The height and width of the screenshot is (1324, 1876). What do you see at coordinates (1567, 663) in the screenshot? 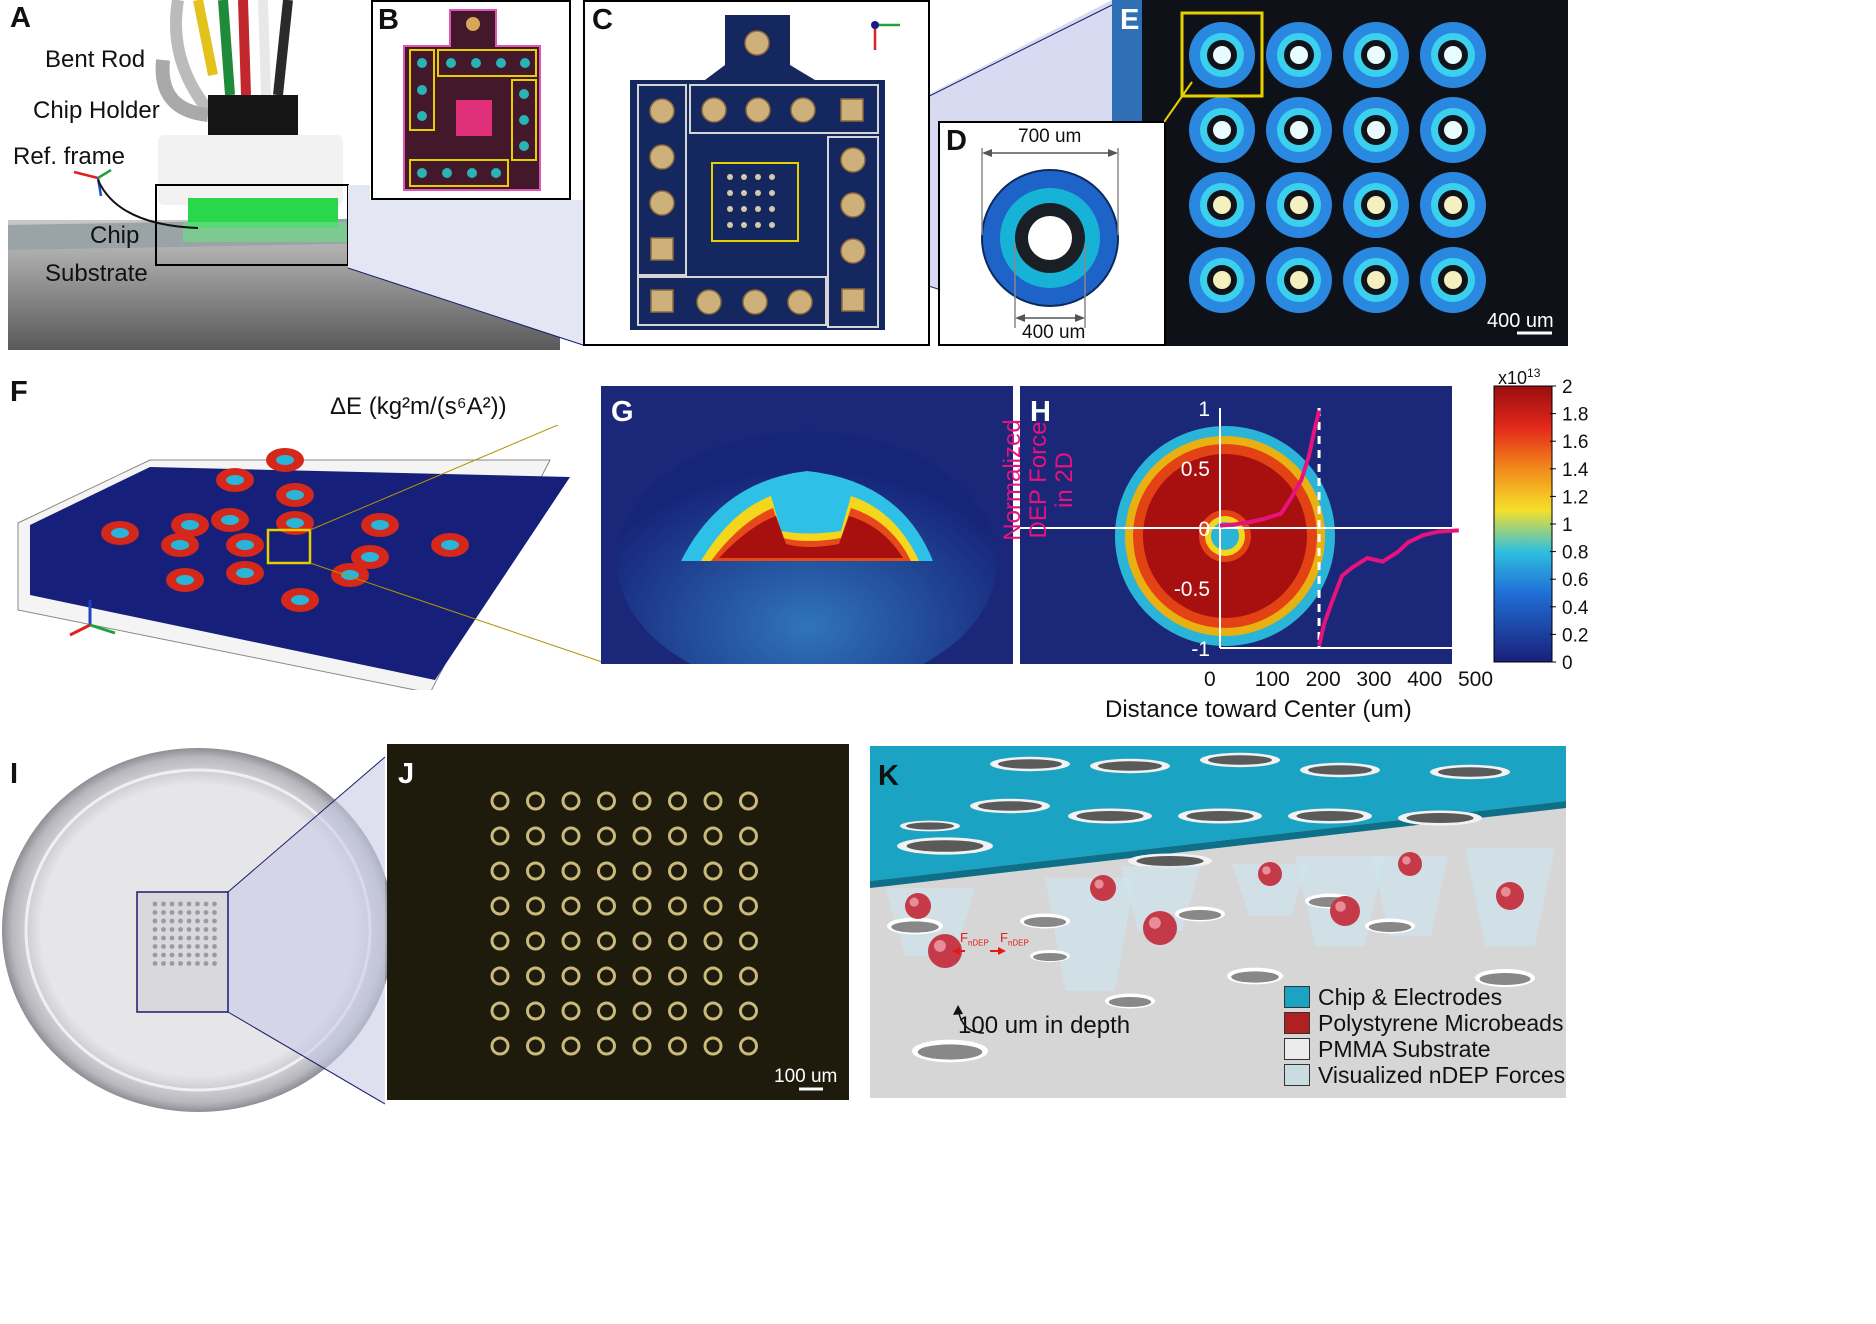
I see `colorbar-tick-label: 0` at bounding box center [1567, 663].